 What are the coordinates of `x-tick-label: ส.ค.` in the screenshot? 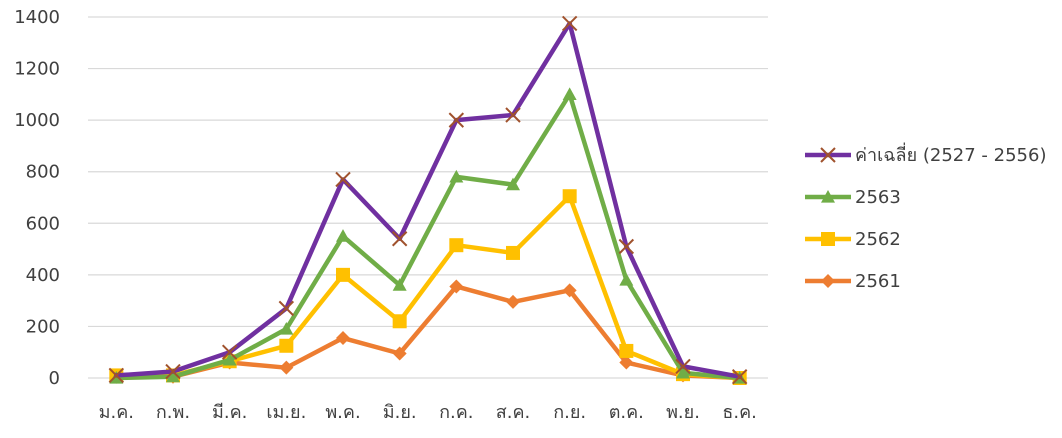 It's located at (513, 412).